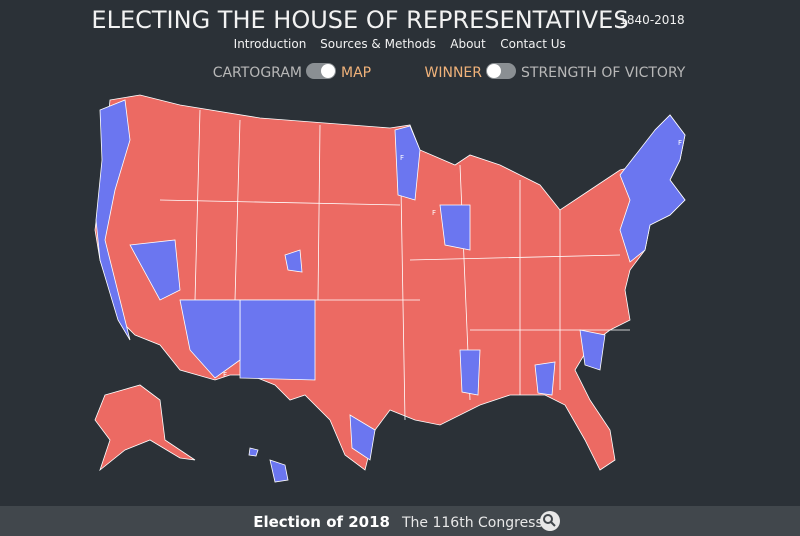  I want to click on years: 1840-2018, so click(651, 20).